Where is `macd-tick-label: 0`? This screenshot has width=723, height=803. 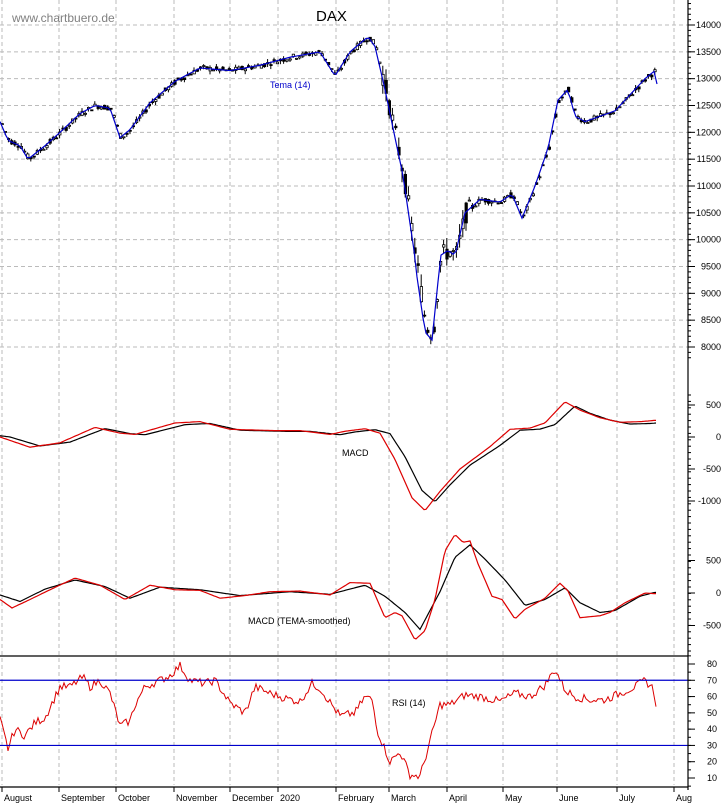
macd-tick-label: 0 is located at coordinates (718, 437).